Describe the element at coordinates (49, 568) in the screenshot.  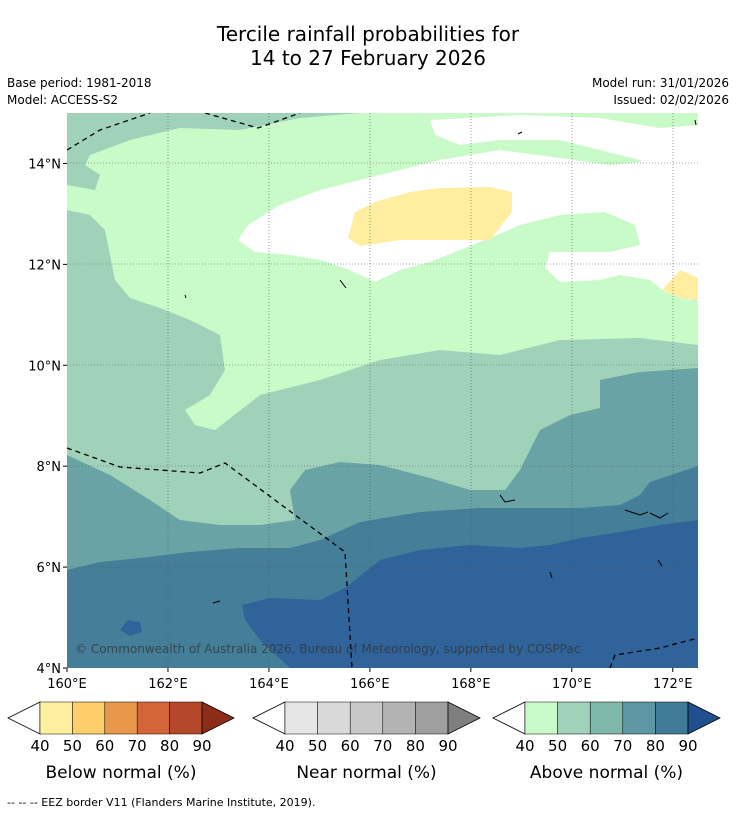
I see `y-tick-label: 6°N` at that location.